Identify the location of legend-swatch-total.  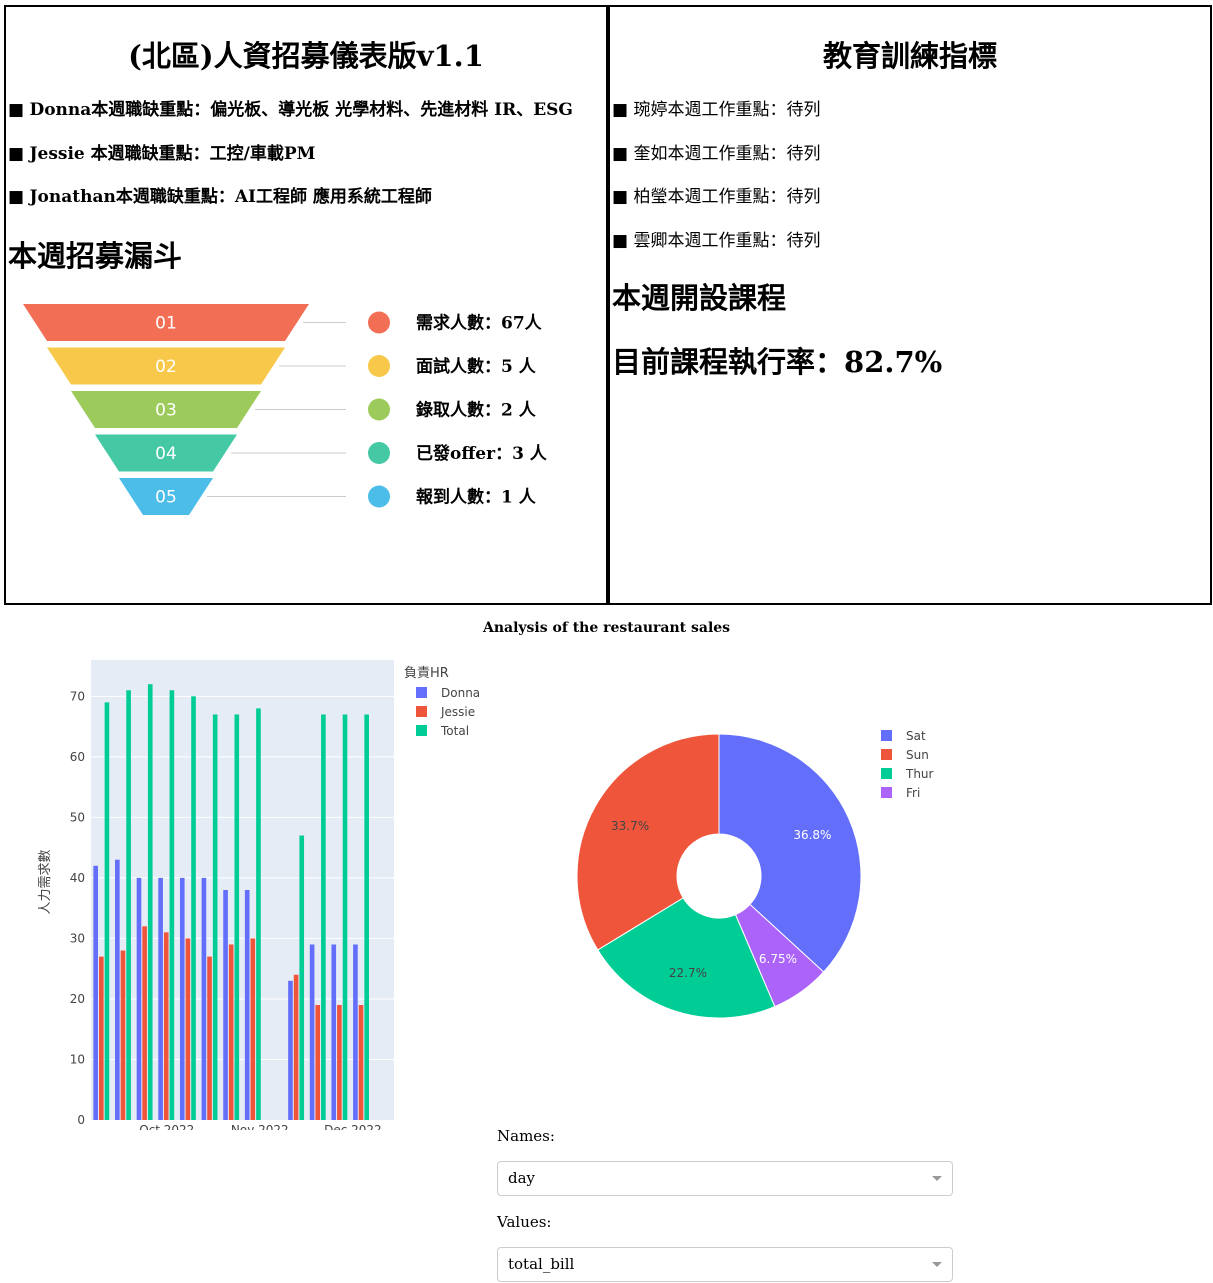
(421, 730).